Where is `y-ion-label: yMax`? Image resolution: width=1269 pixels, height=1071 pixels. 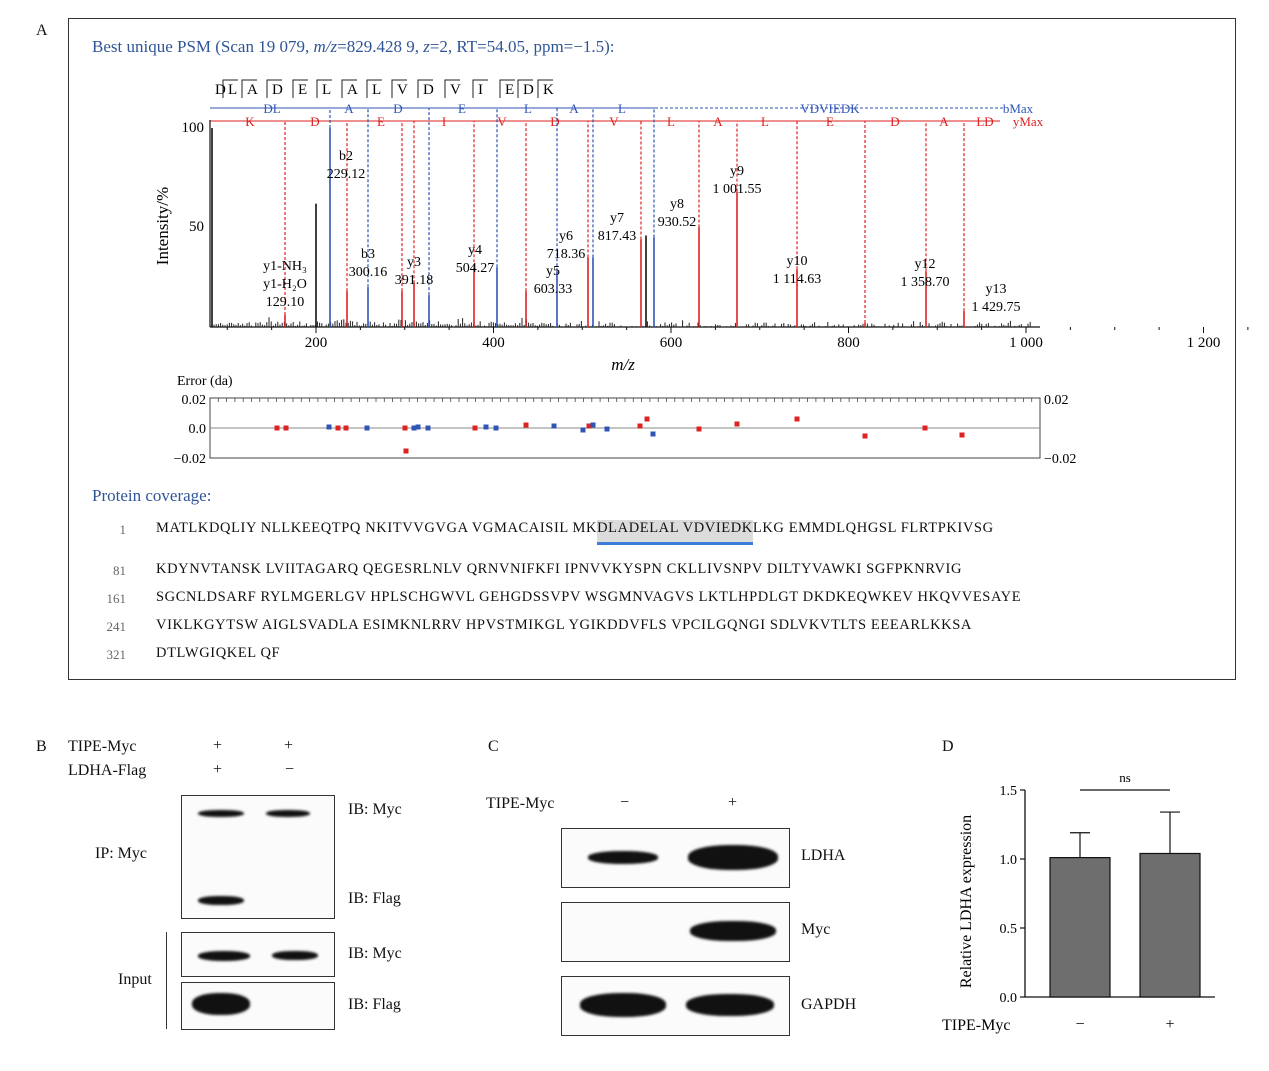 y-ion-label: yMax is located at coordinates (1028, 121).